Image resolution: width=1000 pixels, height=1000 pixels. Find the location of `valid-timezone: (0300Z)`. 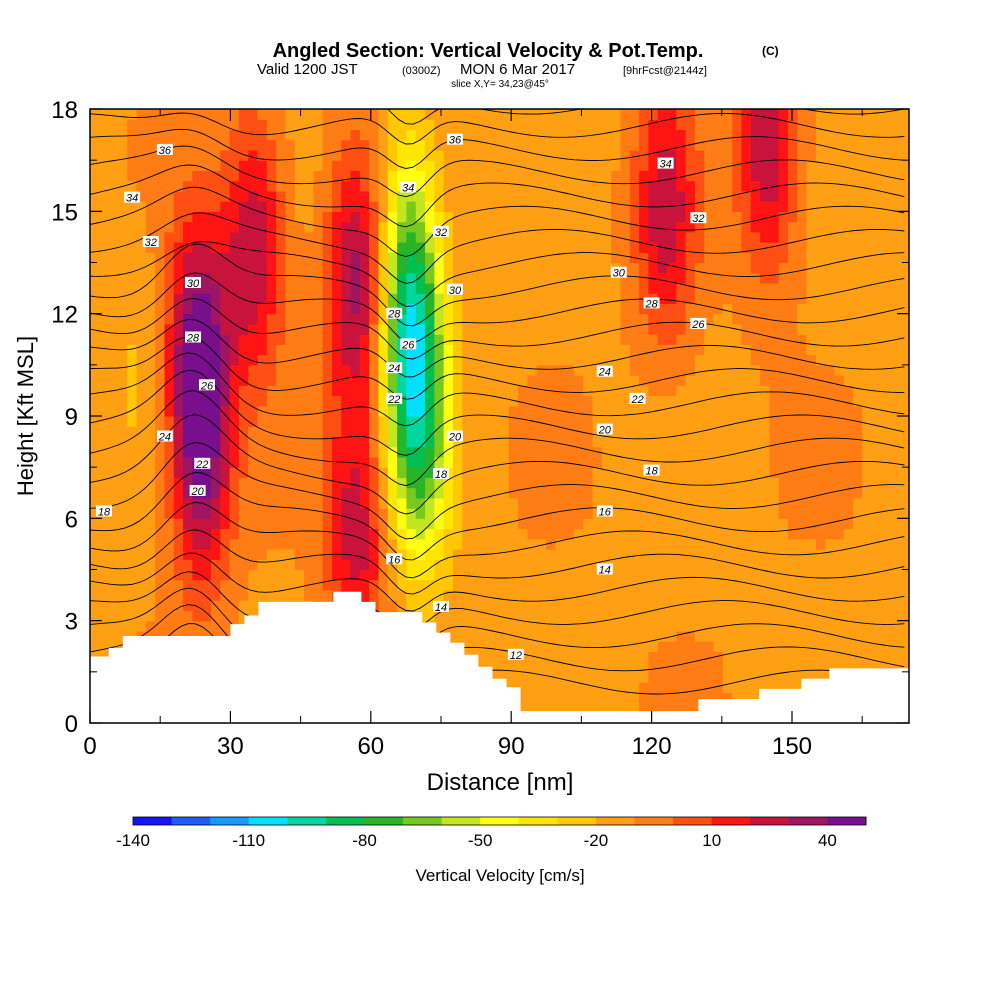

valid-timezone: (0300Z) is located at coordinates (421, 71).